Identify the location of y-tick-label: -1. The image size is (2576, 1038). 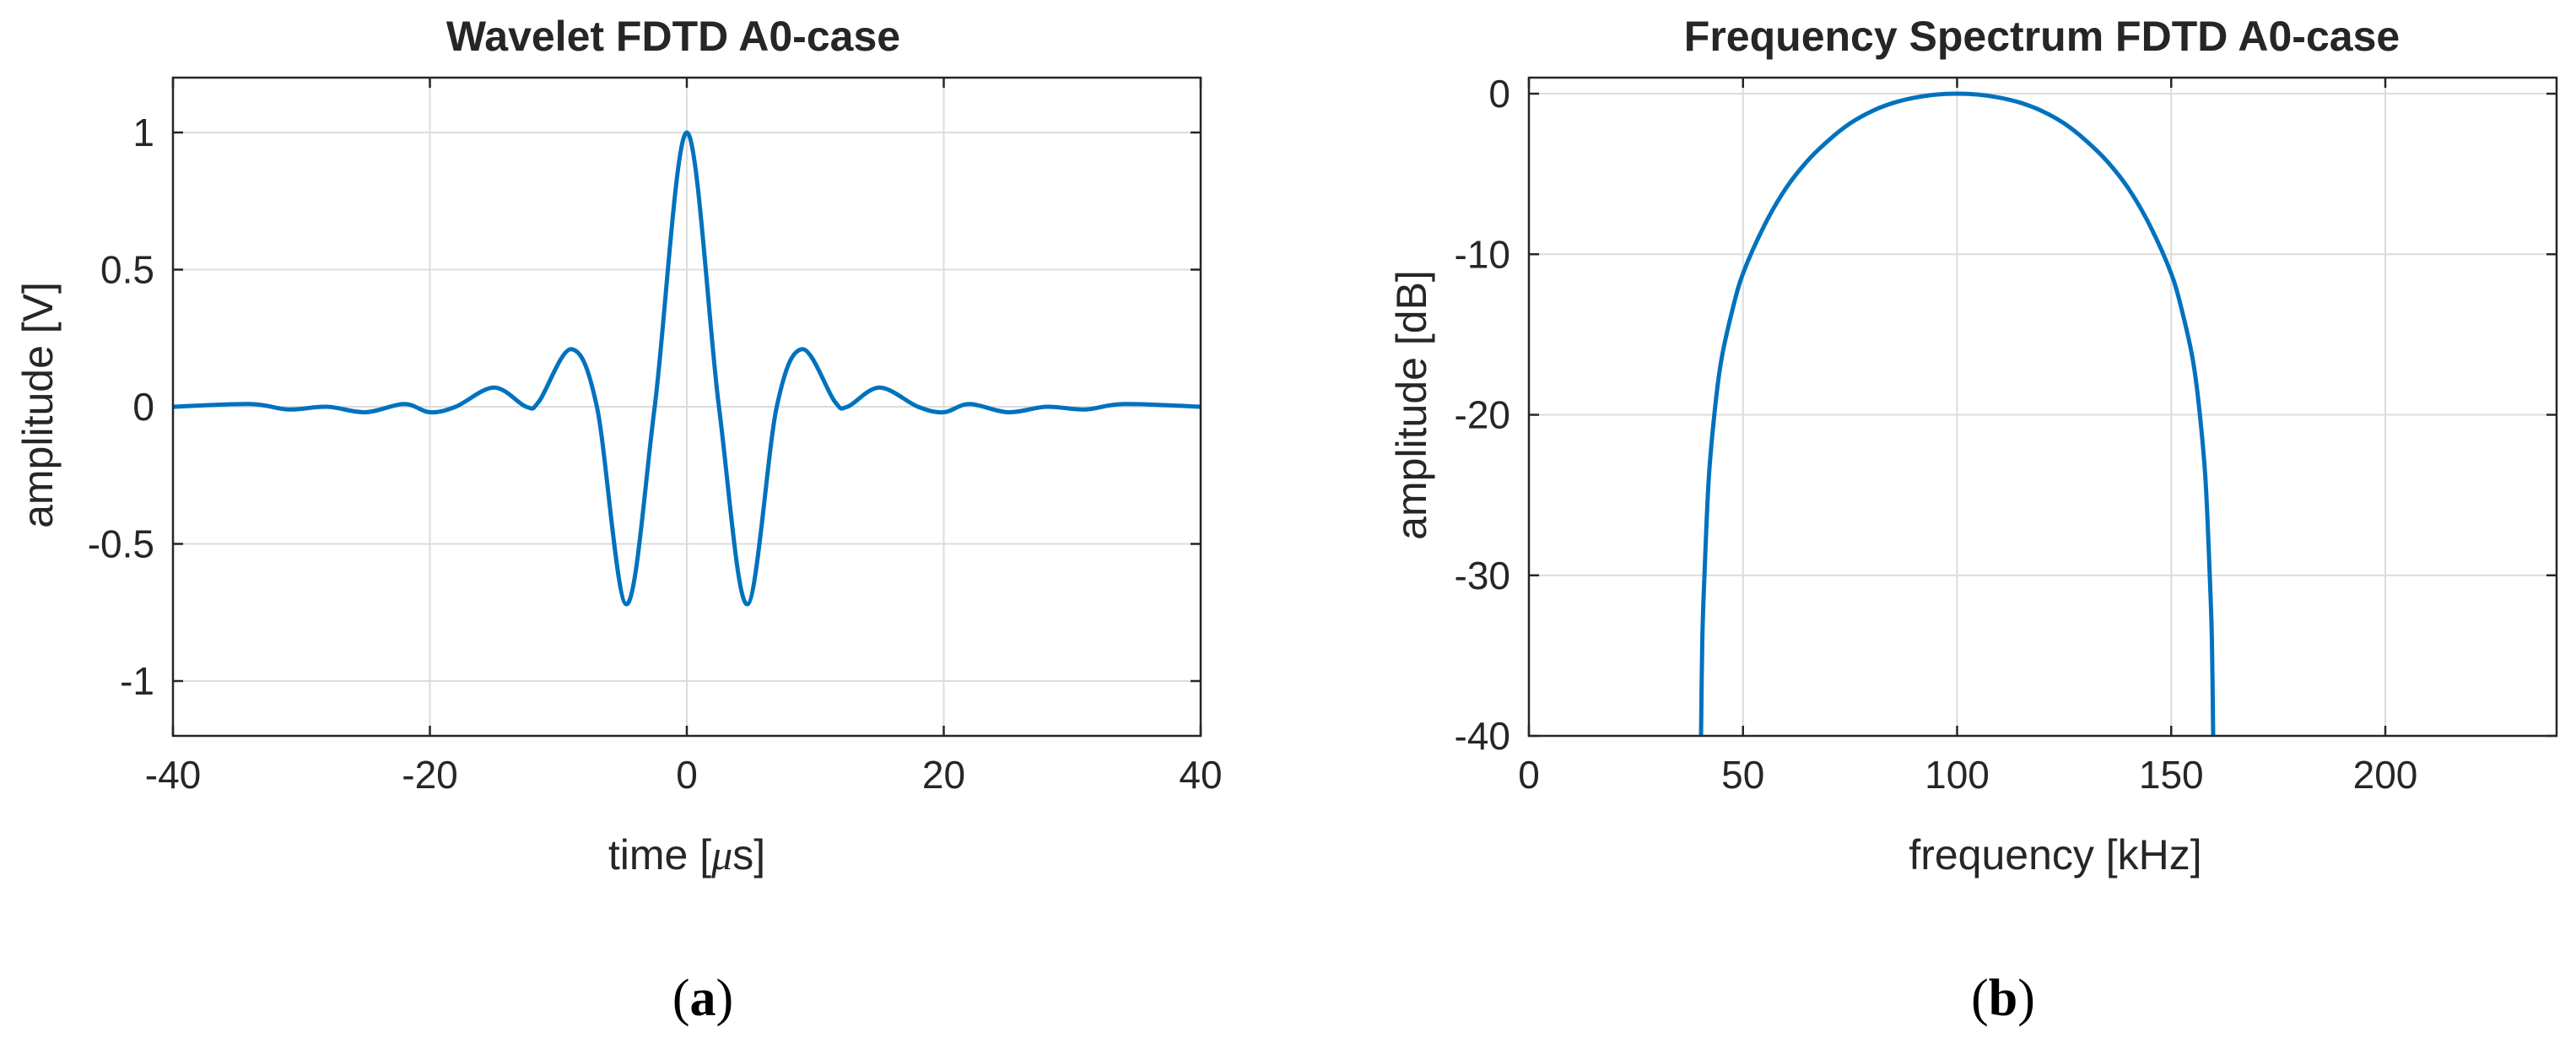
(137, 681).